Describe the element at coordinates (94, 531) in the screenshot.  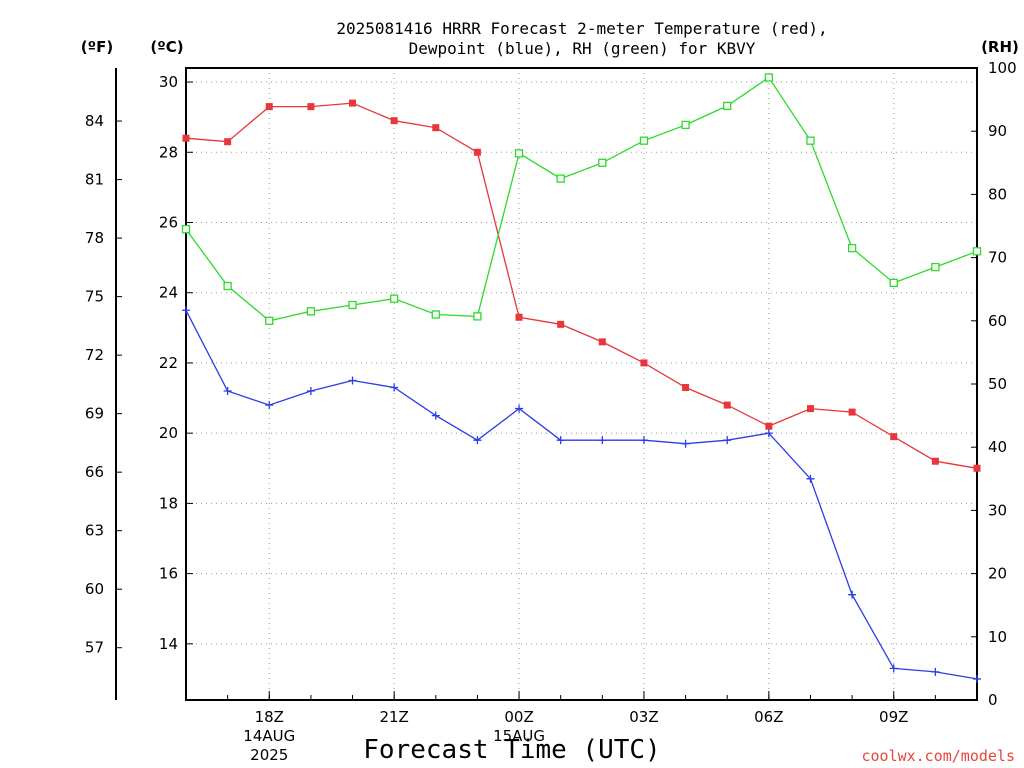
I see `tick-label-f: 63` at that location.